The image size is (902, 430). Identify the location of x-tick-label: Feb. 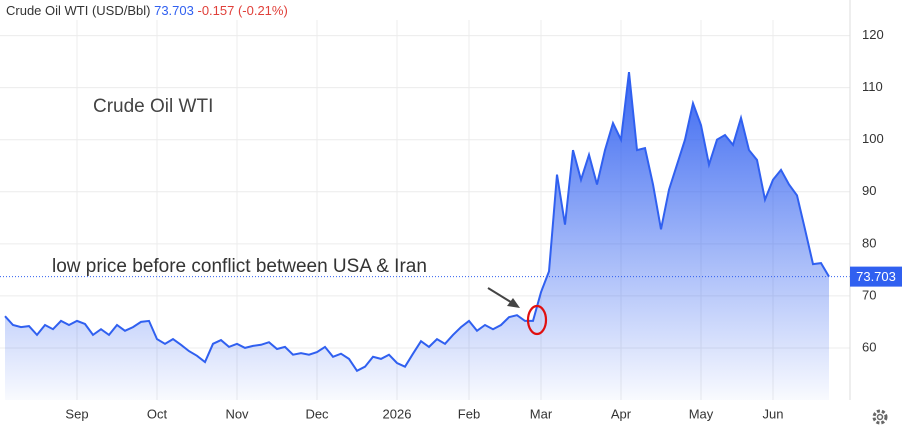
(469, 413).